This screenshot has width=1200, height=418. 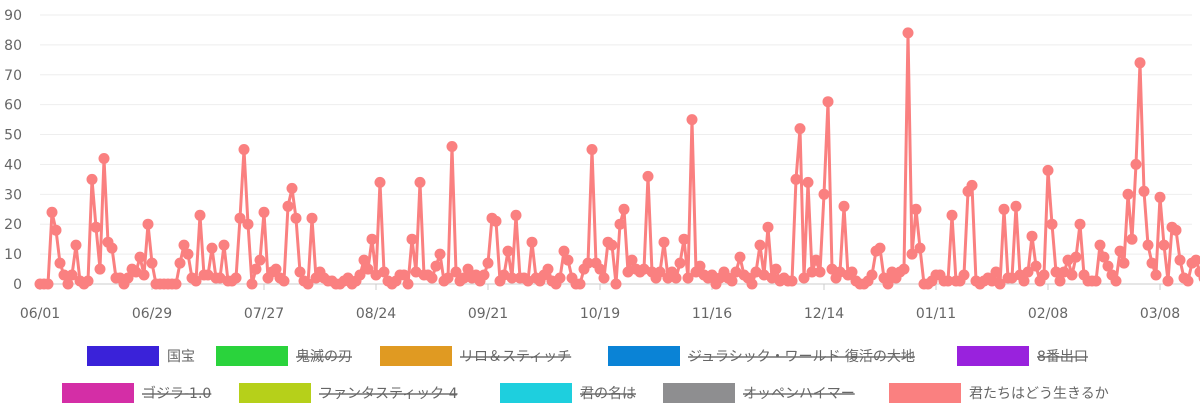 I want to click on legend-label: ジュラシック・ワールド 復活の大地, so click(x=801, y=356).